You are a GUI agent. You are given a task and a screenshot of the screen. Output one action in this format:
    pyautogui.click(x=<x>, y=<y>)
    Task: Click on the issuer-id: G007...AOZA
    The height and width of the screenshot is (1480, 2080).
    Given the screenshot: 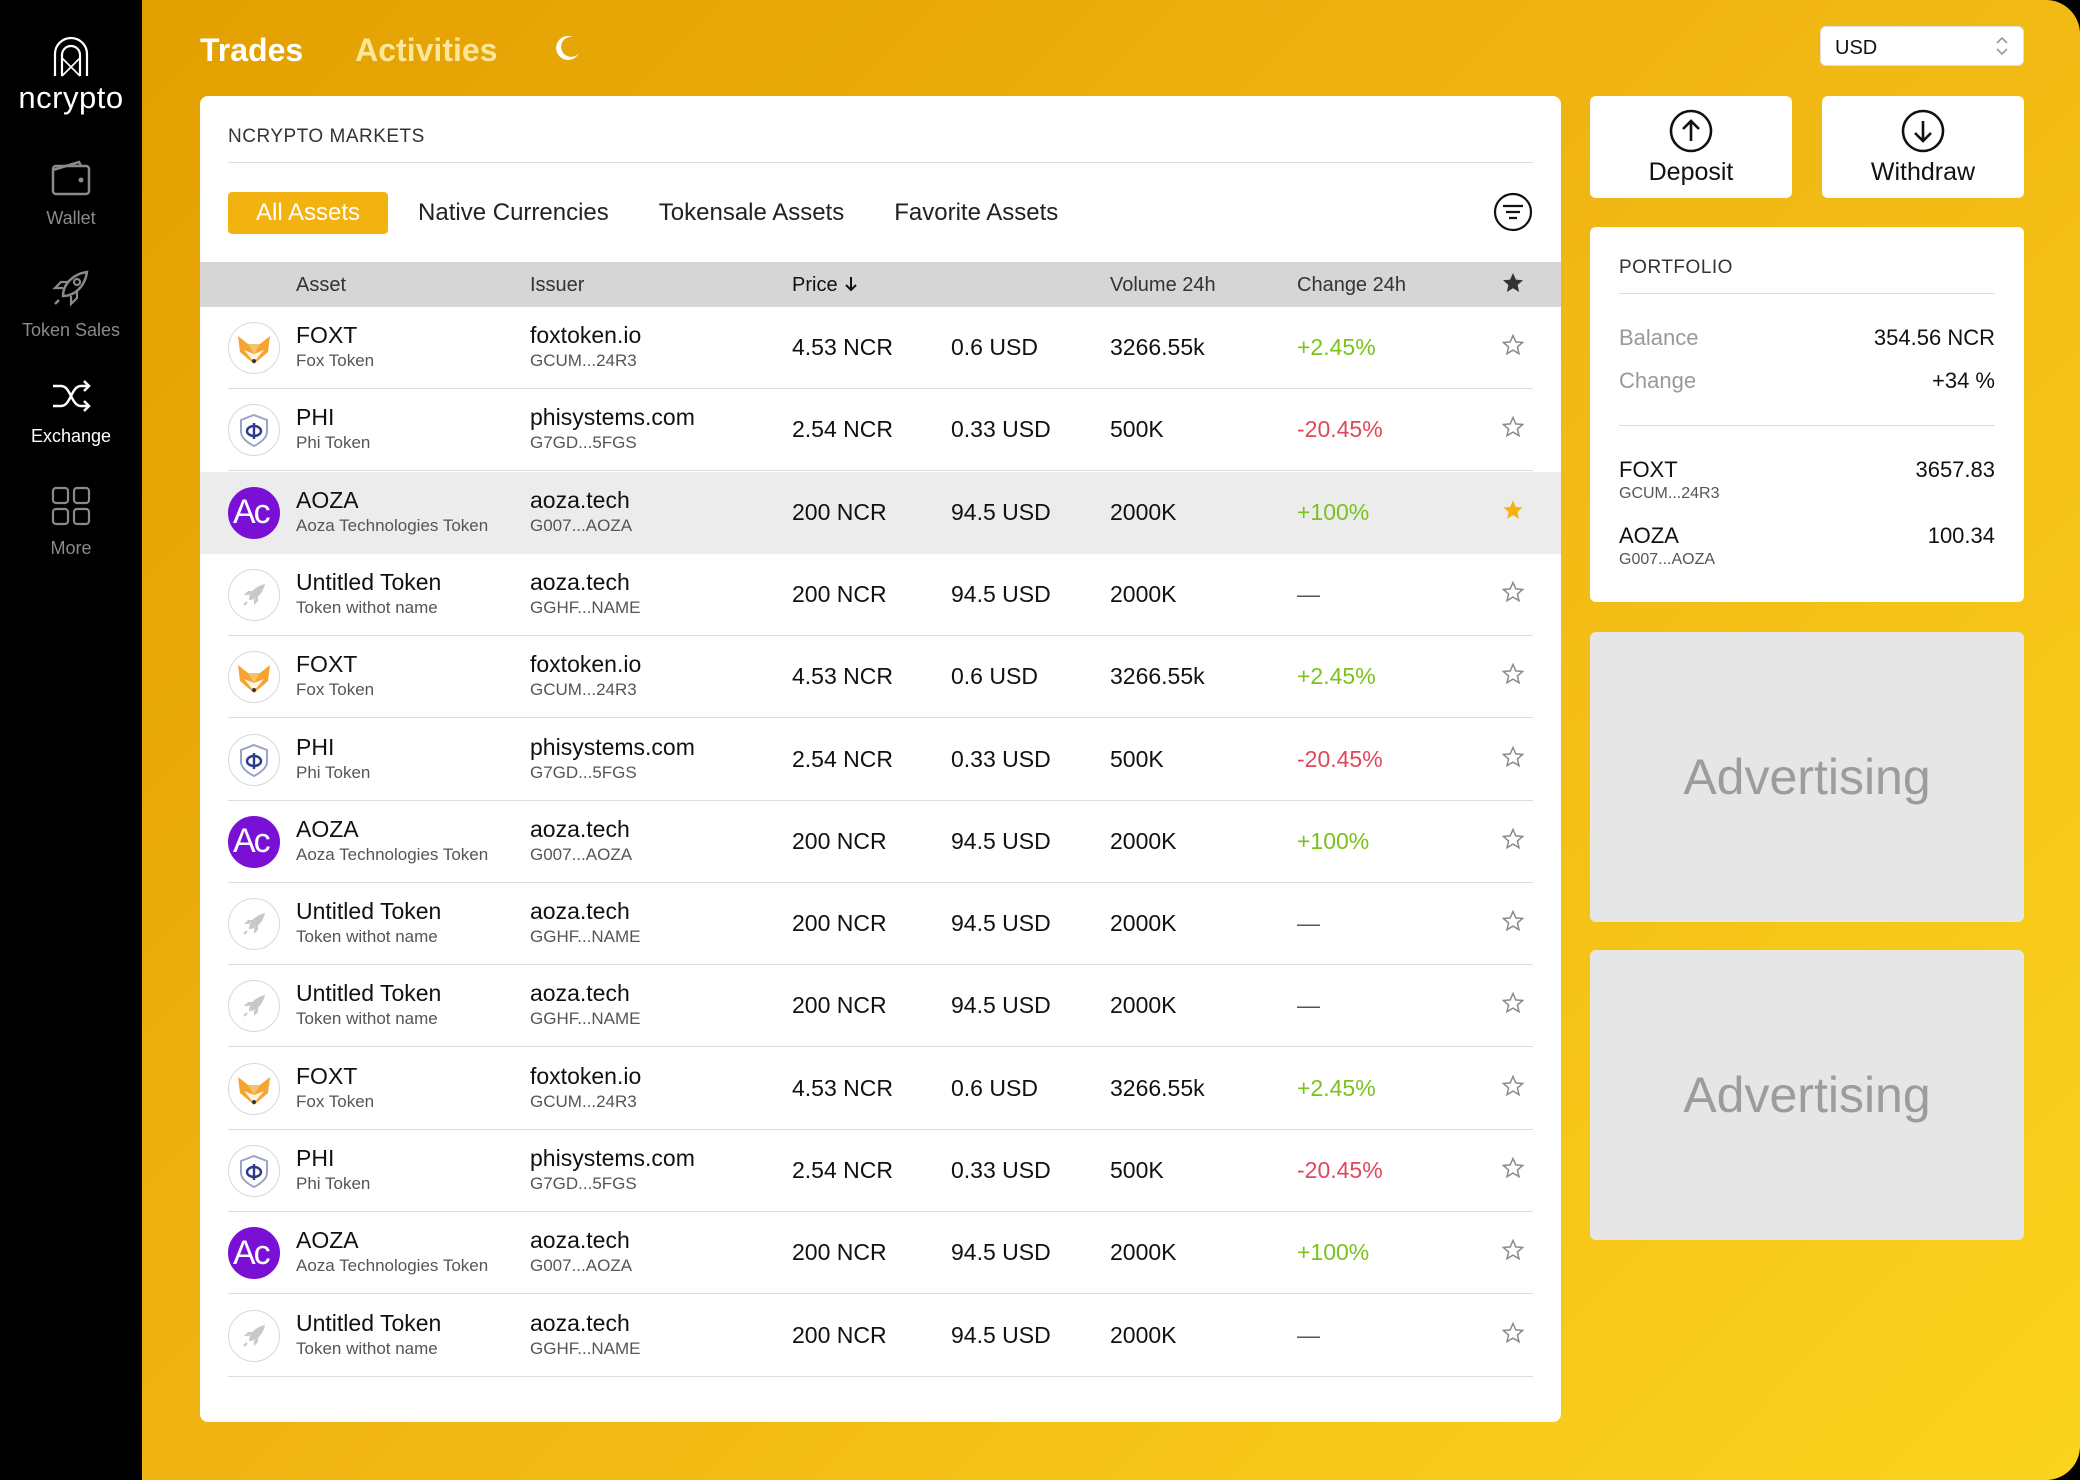 What is the action you would take?
    pyautogui.click(x=581, y=1266)
    